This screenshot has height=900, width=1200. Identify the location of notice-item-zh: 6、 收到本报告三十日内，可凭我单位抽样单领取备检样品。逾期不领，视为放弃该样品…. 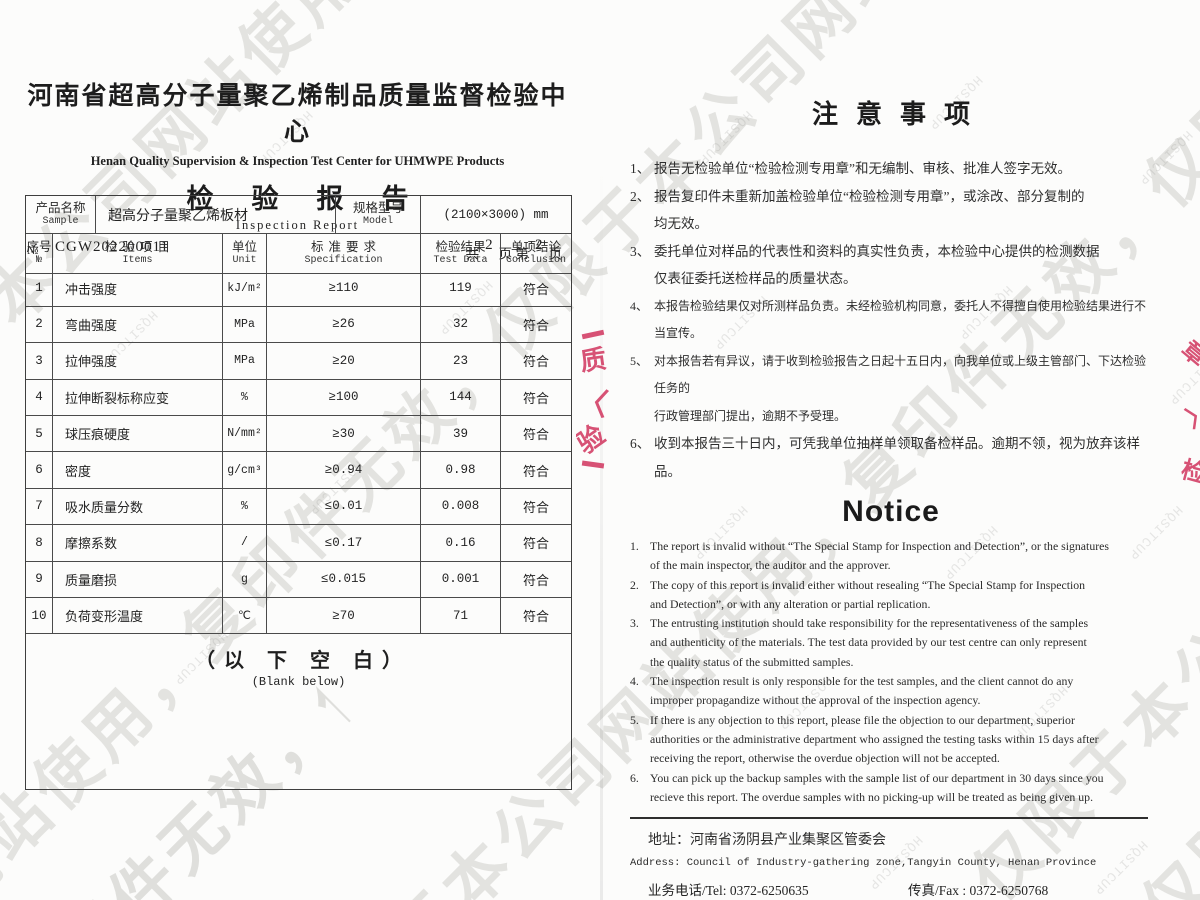
(891, 457).